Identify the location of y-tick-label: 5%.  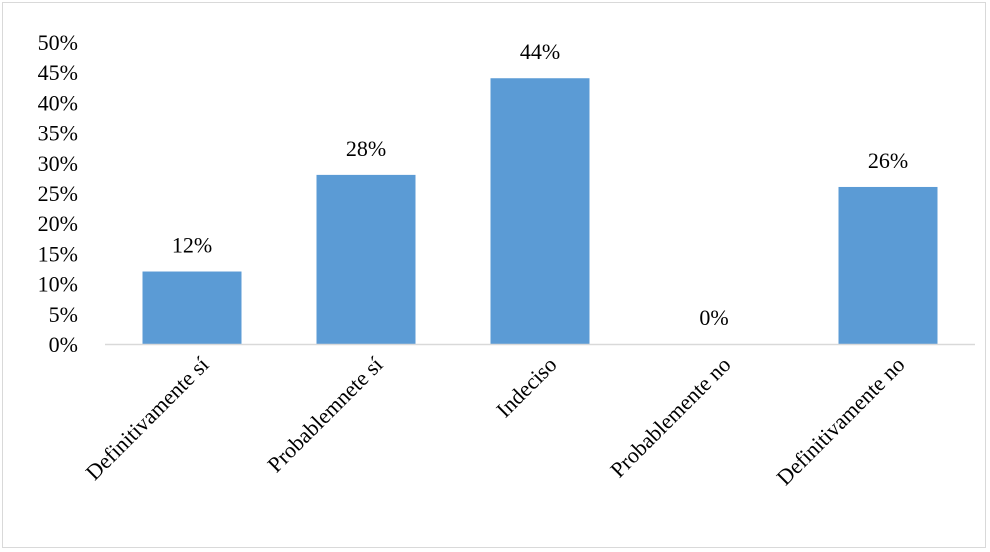
(63, 314).